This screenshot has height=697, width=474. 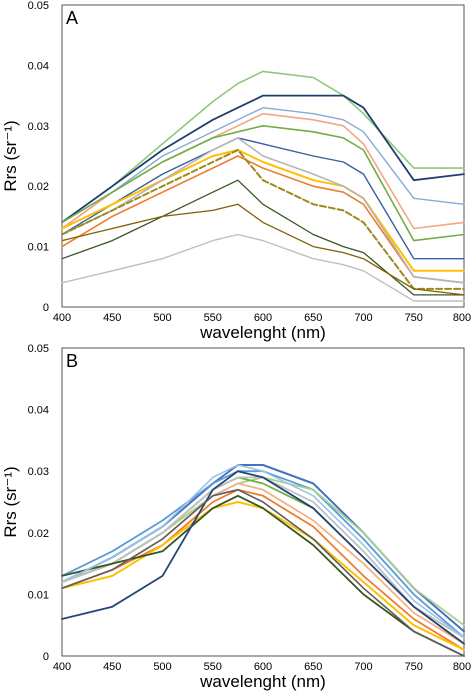 I want to click on panel-a-x-tick-label: 650, so click(x=313, y=318).